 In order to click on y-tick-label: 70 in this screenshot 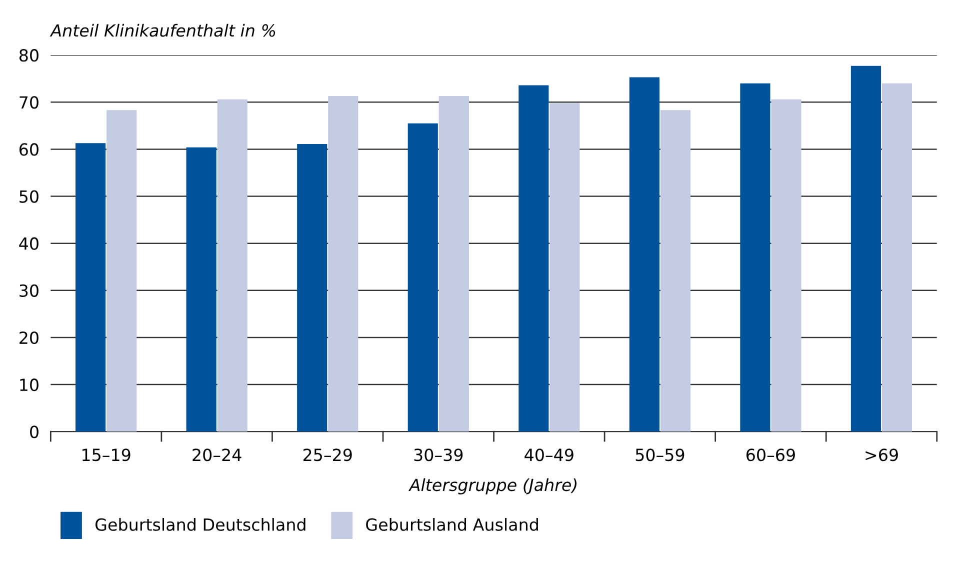, I will do `click(29, 102)`.